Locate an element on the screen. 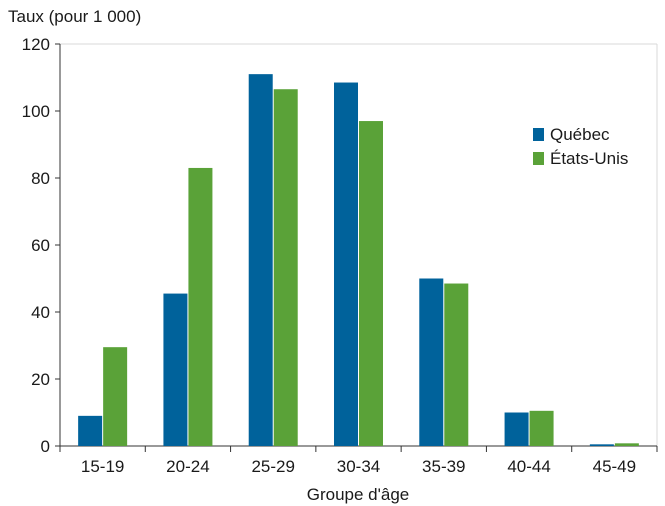 The image size is (665, 506). x-tick-label: 30-34 is located at coordinates (358, 466).